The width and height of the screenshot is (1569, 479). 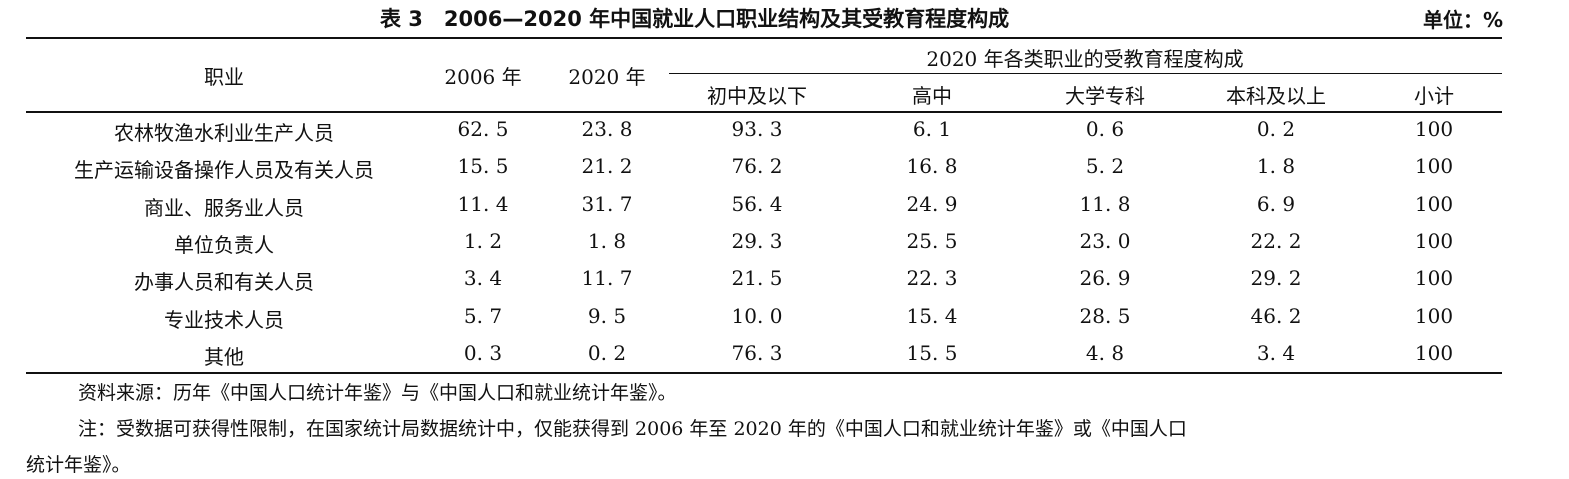 I want to click on cell-edu-college: 0. 6, so click(x=1105, y=129).